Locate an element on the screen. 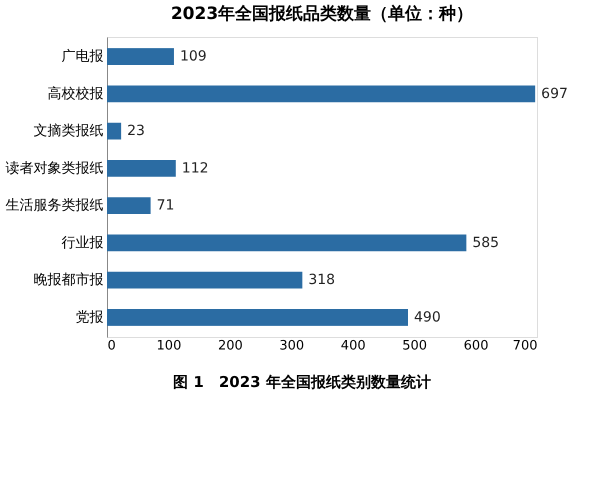 The height and width of the screenshot is (480, 600). y-tick-label: 读者对象类报纸 is located at coordinates (55, 168).